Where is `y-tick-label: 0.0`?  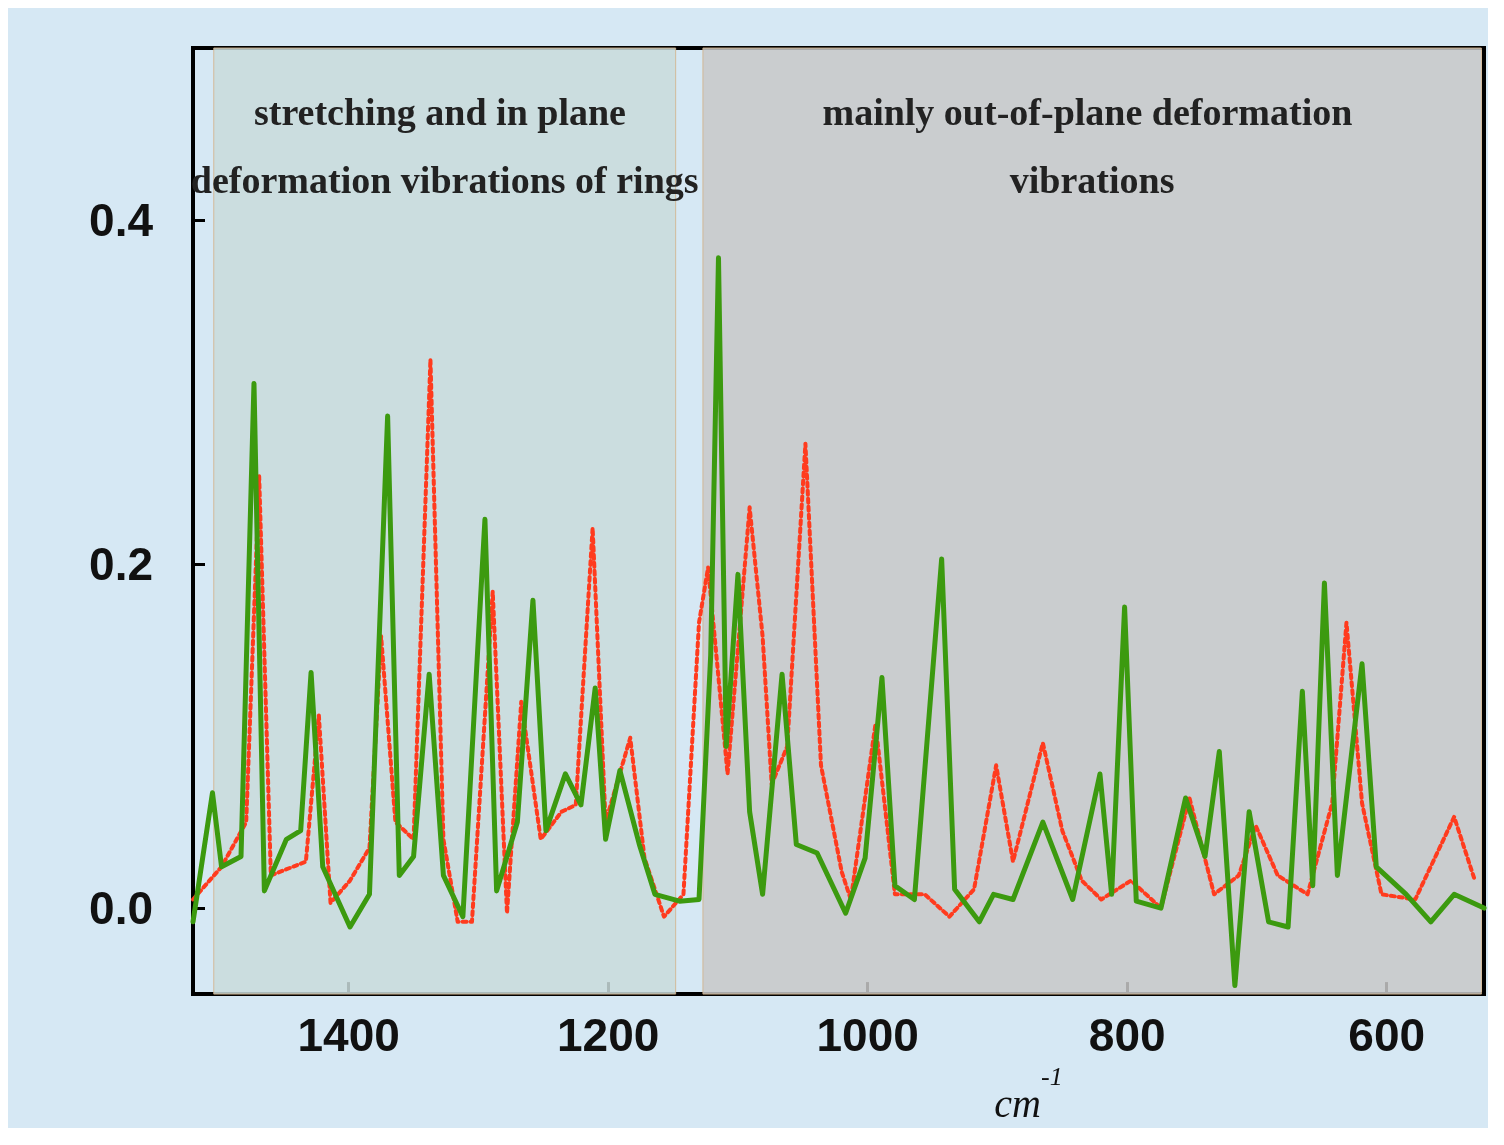 y-tick-label: 0.0 is located at coordinates (121, 908).